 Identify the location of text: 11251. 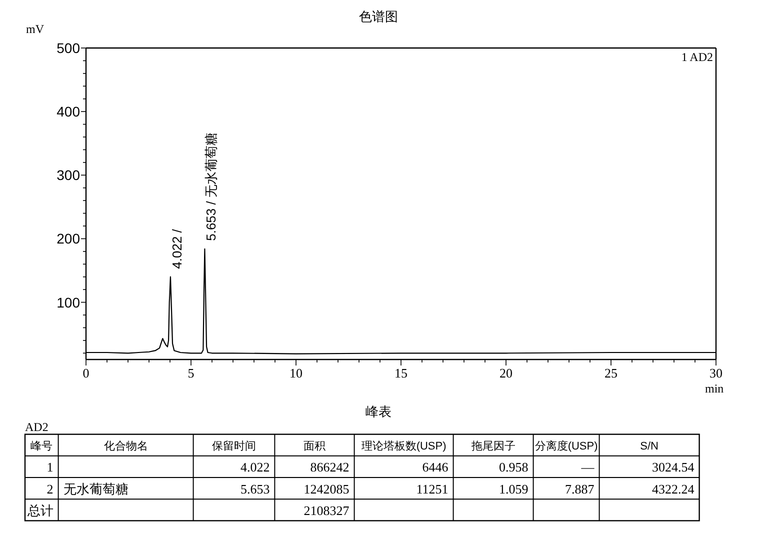
(432, 488).